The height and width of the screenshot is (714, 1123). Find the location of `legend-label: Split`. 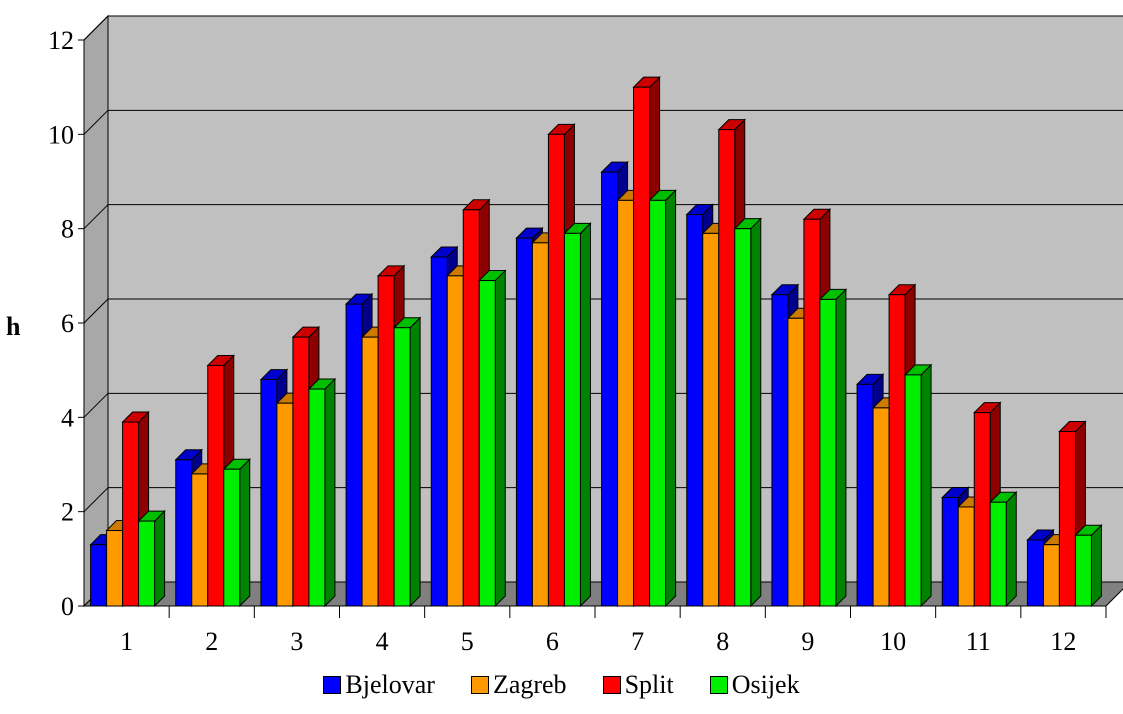

legend-label: Split is located at coordinates (649, 684).